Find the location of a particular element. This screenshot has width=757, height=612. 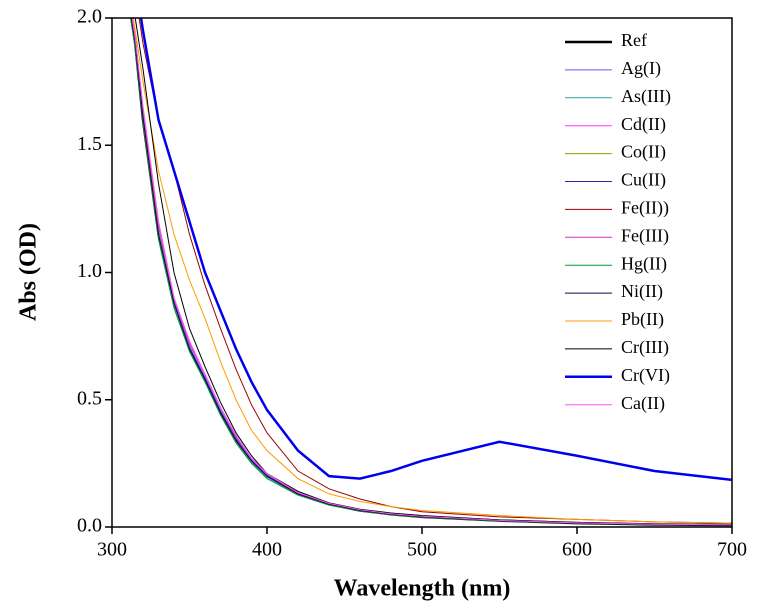

legend-label: Fe(III) is located at coordinates (645, 235).